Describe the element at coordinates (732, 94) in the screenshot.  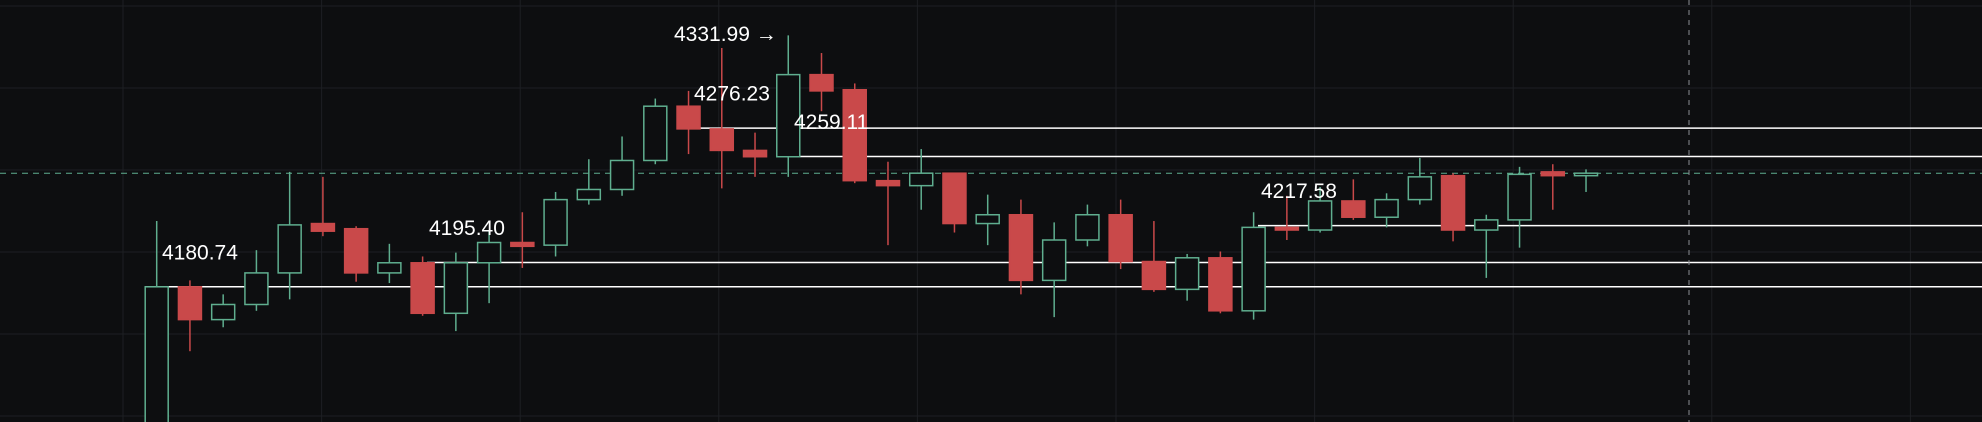
I see `level-label: 4276.23` at that location.